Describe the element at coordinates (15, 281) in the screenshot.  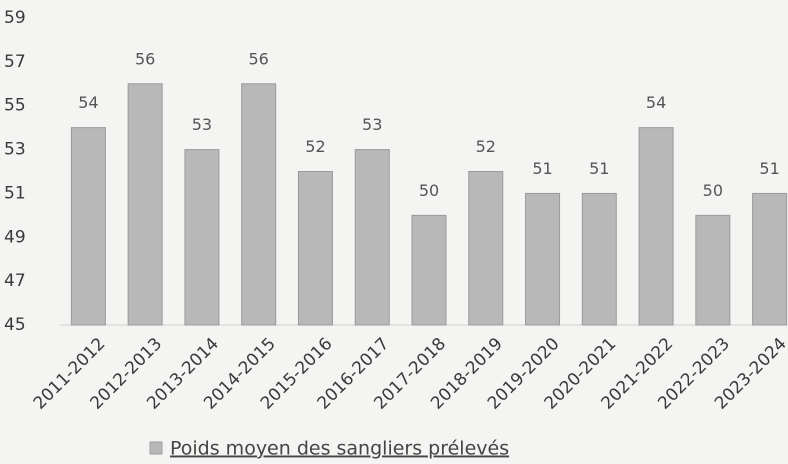
I see `y-tick-label: 47` at that location.